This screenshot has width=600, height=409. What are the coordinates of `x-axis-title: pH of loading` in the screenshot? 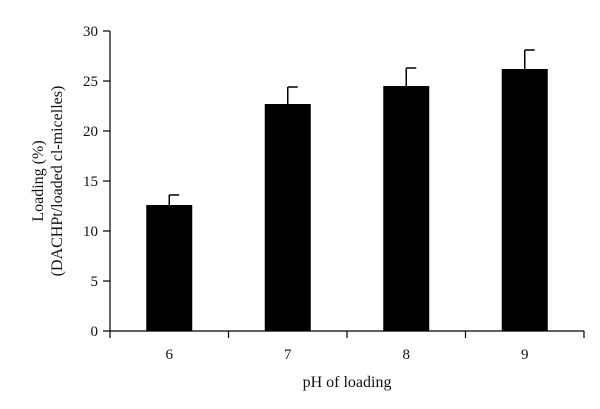 It's located at (347, 382).